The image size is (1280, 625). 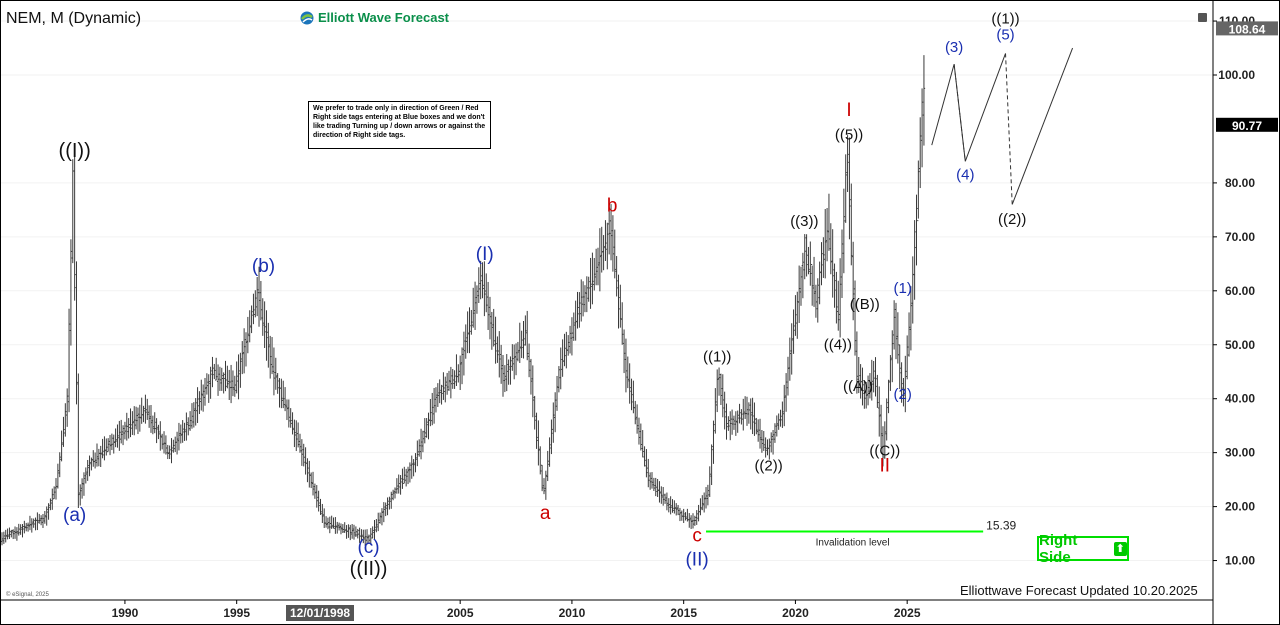 I want to click on invalidation-group: 15.39 Invalidation level, so click(x=861, y=533).